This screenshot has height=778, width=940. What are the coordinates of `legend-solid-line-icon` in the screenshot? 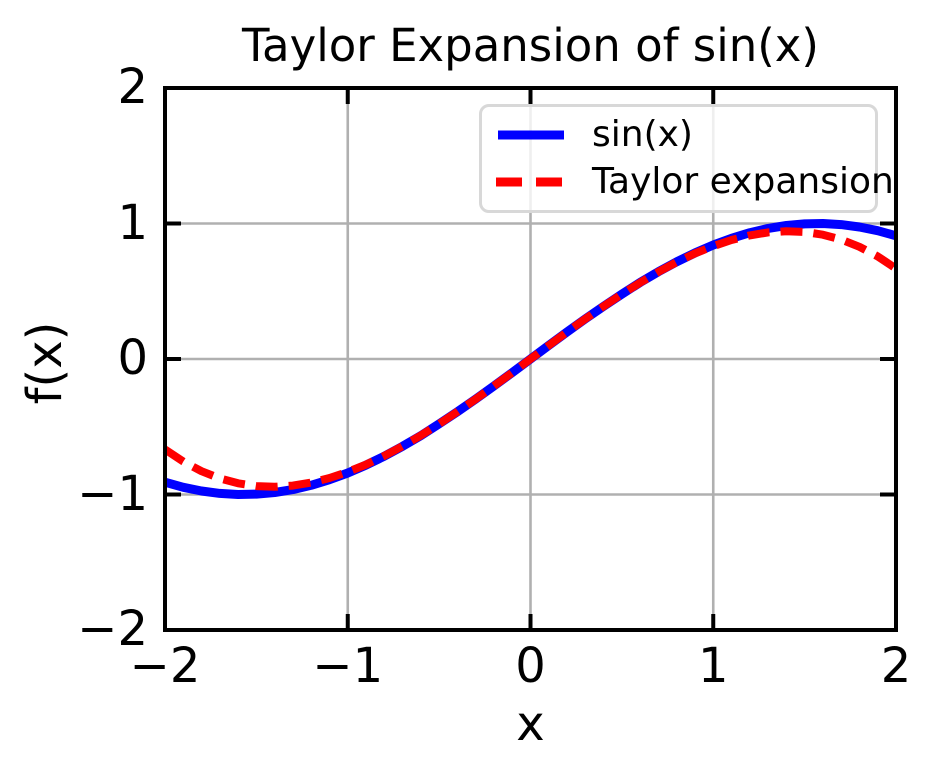 It's located at (531, 135).